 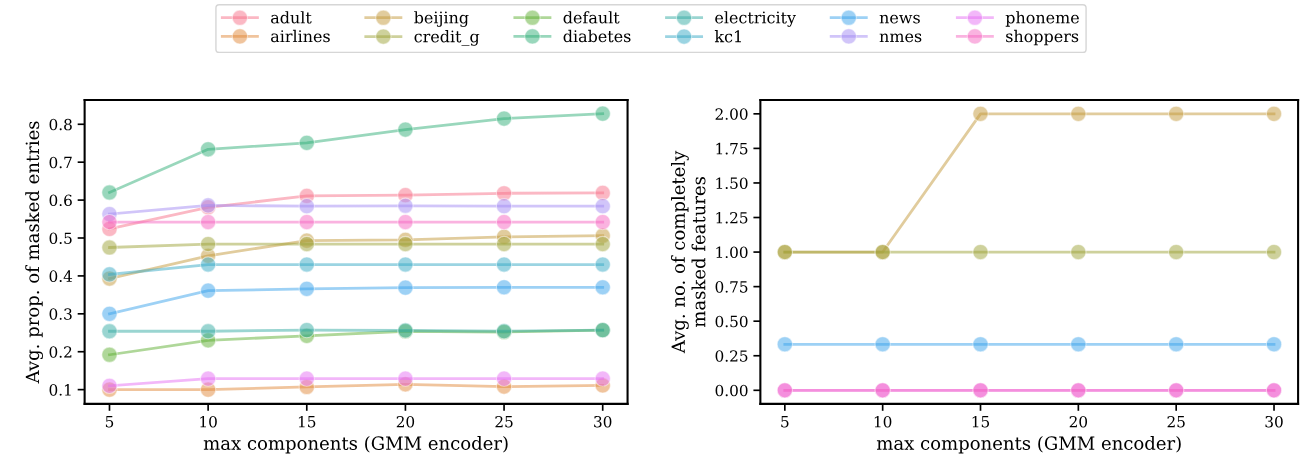 I want to click on y-tick-label: 2.00, so click(x=731, y=114).